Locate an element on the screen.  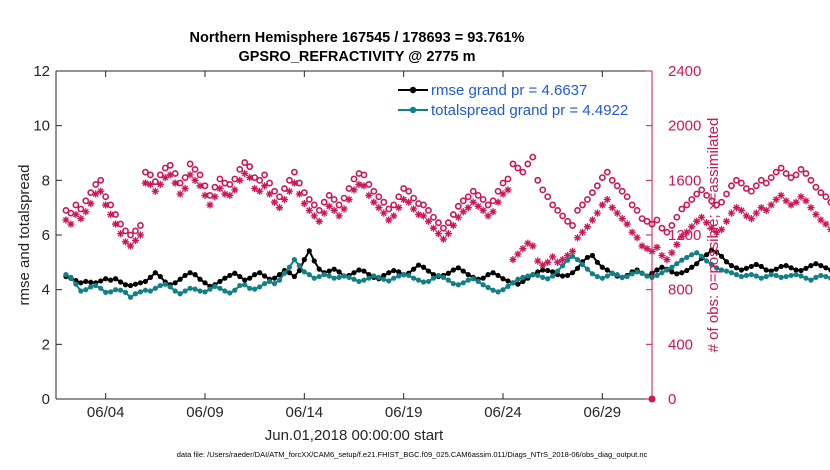
legend-marker-totalspread is located at coordinates (413, 110).